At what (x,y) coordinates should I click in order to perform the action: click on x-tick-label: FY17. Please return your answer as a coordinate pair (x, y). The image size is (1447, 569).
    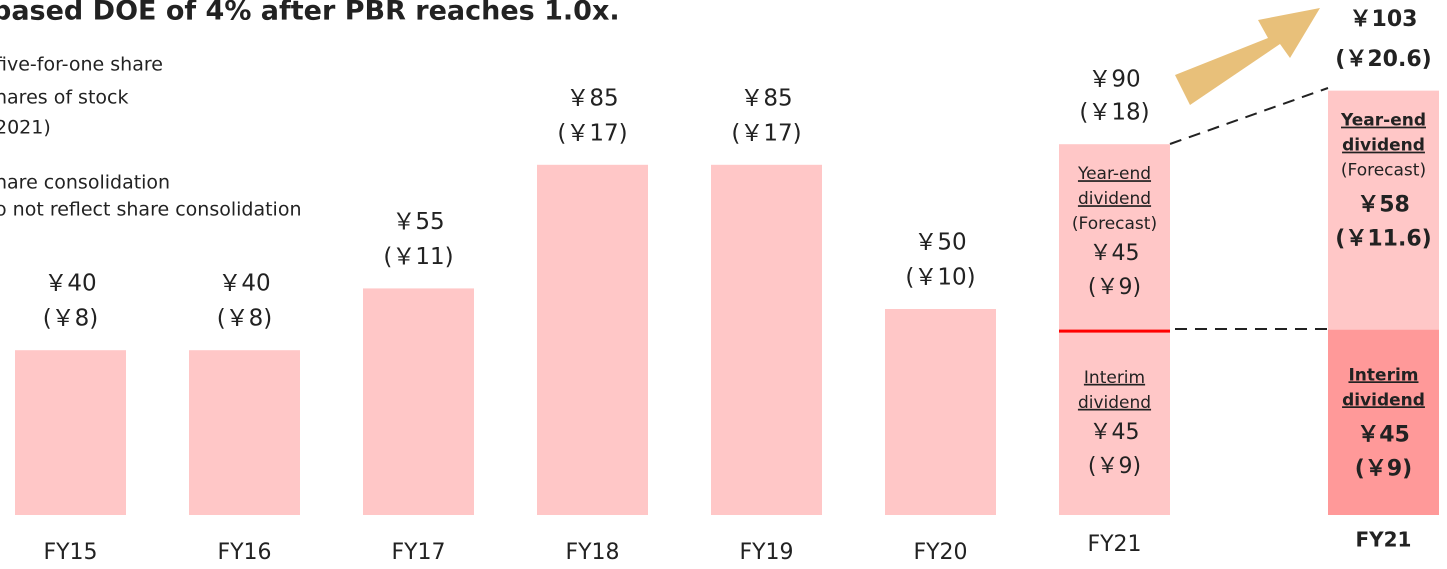
    Looking at the image, I should click on (418, 552).